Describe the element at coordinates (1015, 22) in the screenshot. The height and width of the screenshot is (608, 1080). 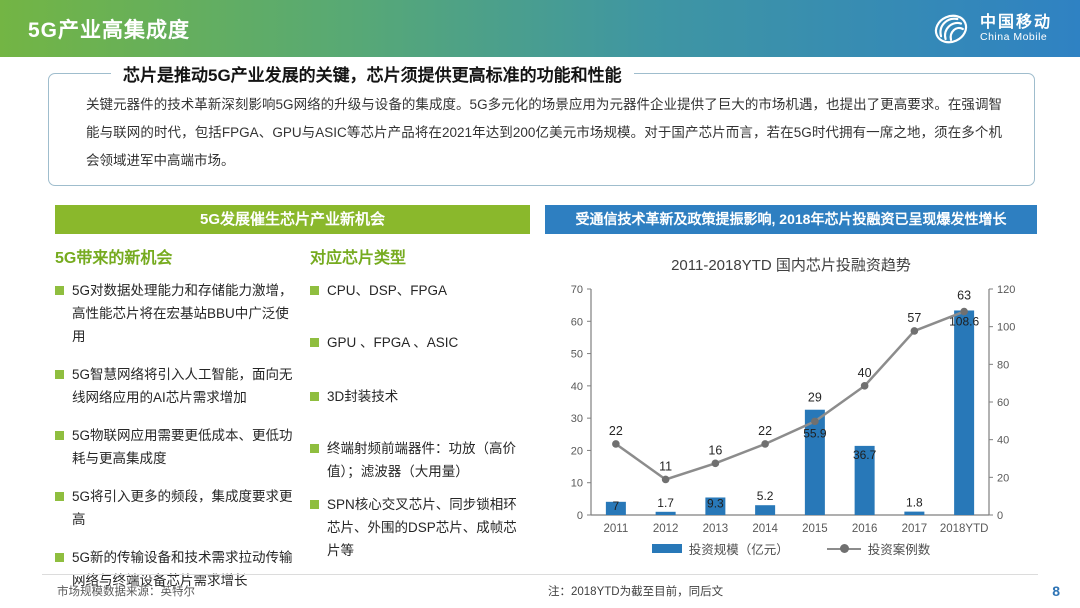
I see `logo-text-cn: 中国移动` at that location.